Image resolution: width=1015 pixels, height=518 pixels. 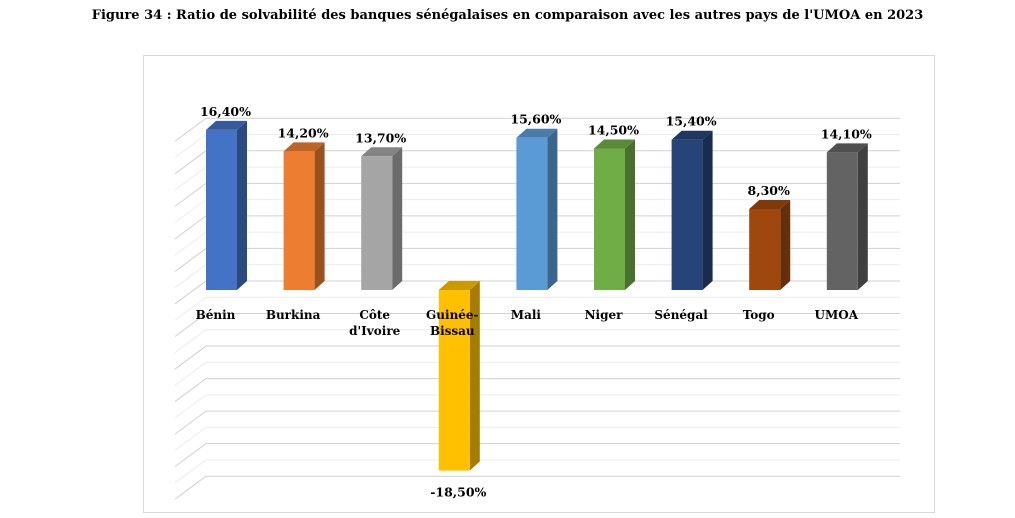 I want to click on data-label: 15,60%, so click(x=535, y=119).